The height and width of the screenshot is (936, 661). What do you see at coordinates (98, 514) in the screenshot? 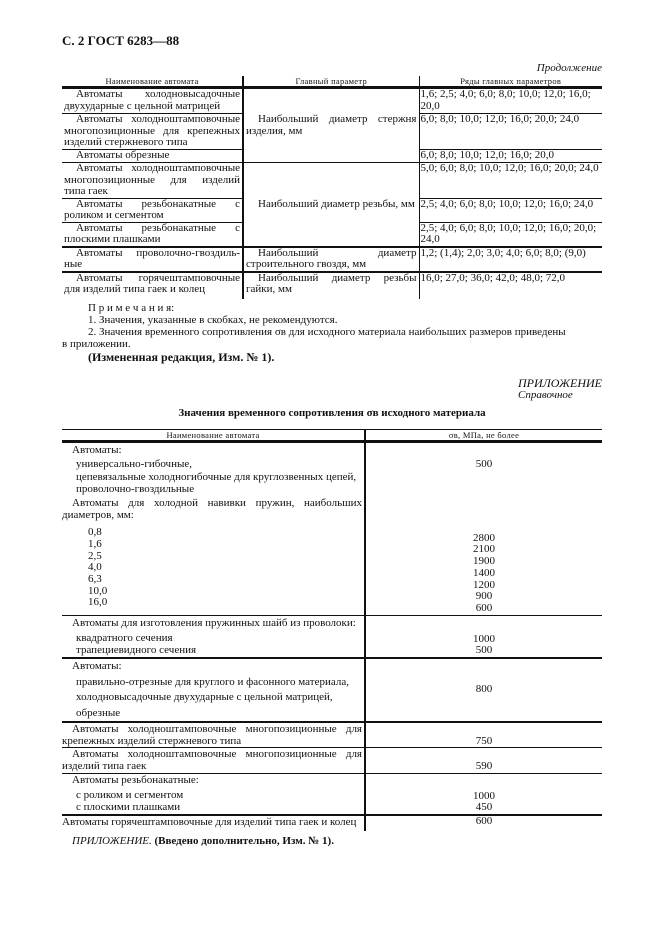
I see `group-heading: диаметров, мм:` at bounding box center [98, 514].